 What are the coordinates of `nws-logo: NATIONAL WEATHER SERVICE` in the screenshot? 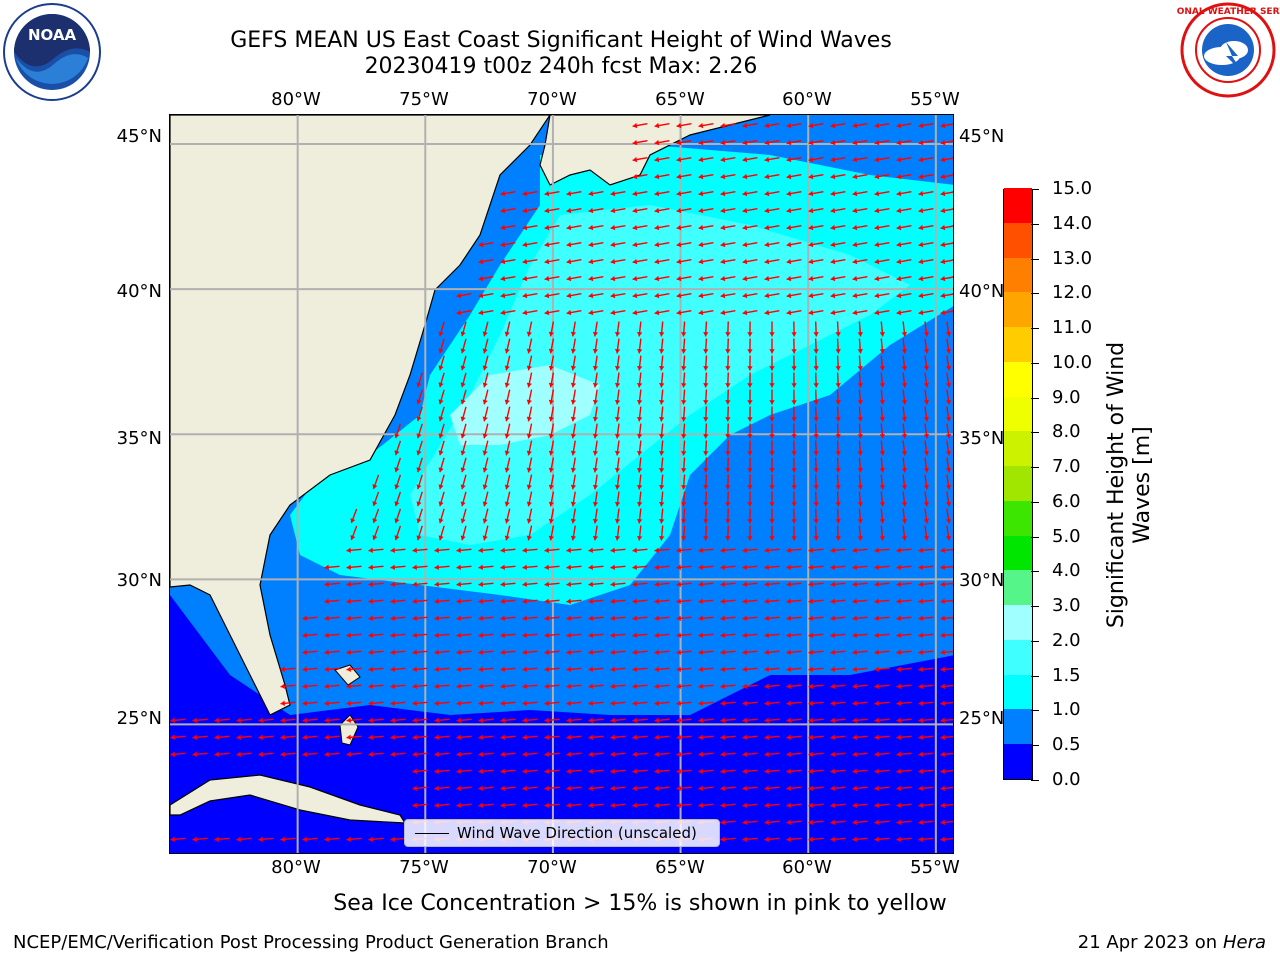 It's located at (1216, 52).